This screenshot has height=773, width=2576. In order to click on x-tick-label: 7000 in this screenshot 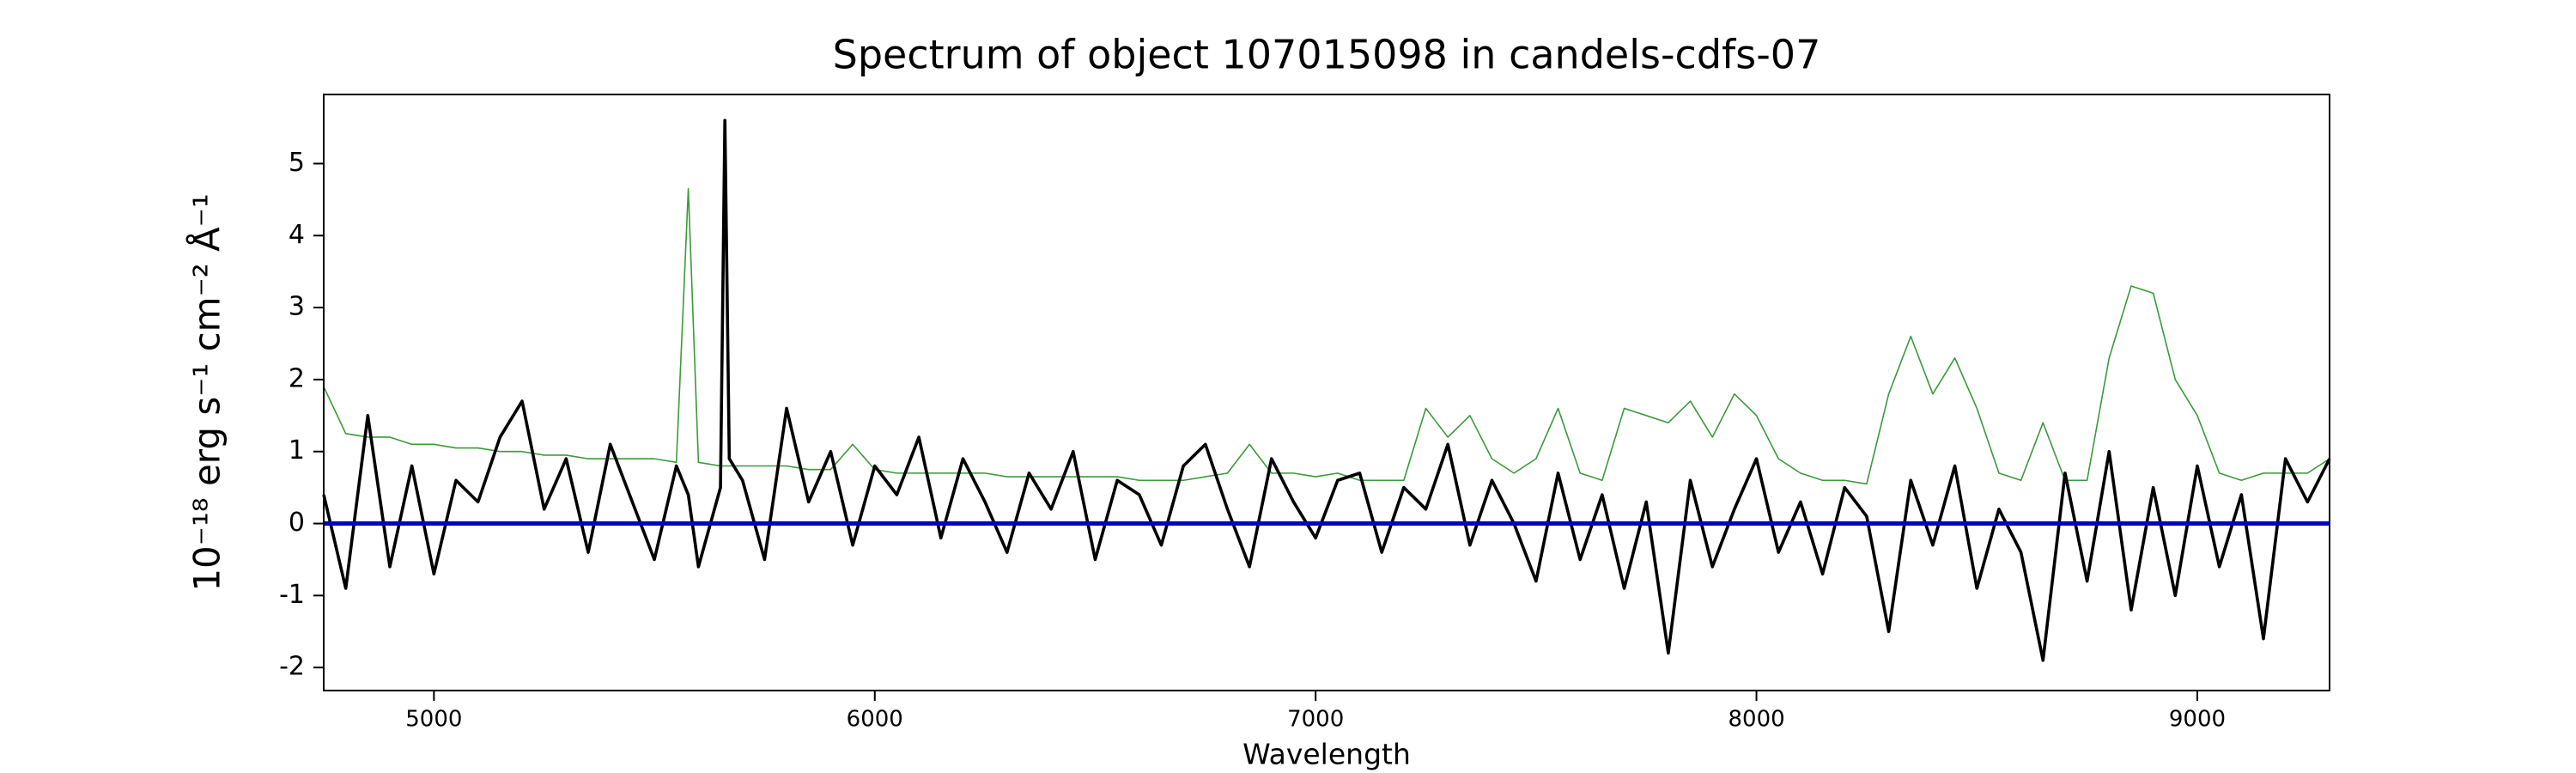, I will do `click(1316, 720)`.